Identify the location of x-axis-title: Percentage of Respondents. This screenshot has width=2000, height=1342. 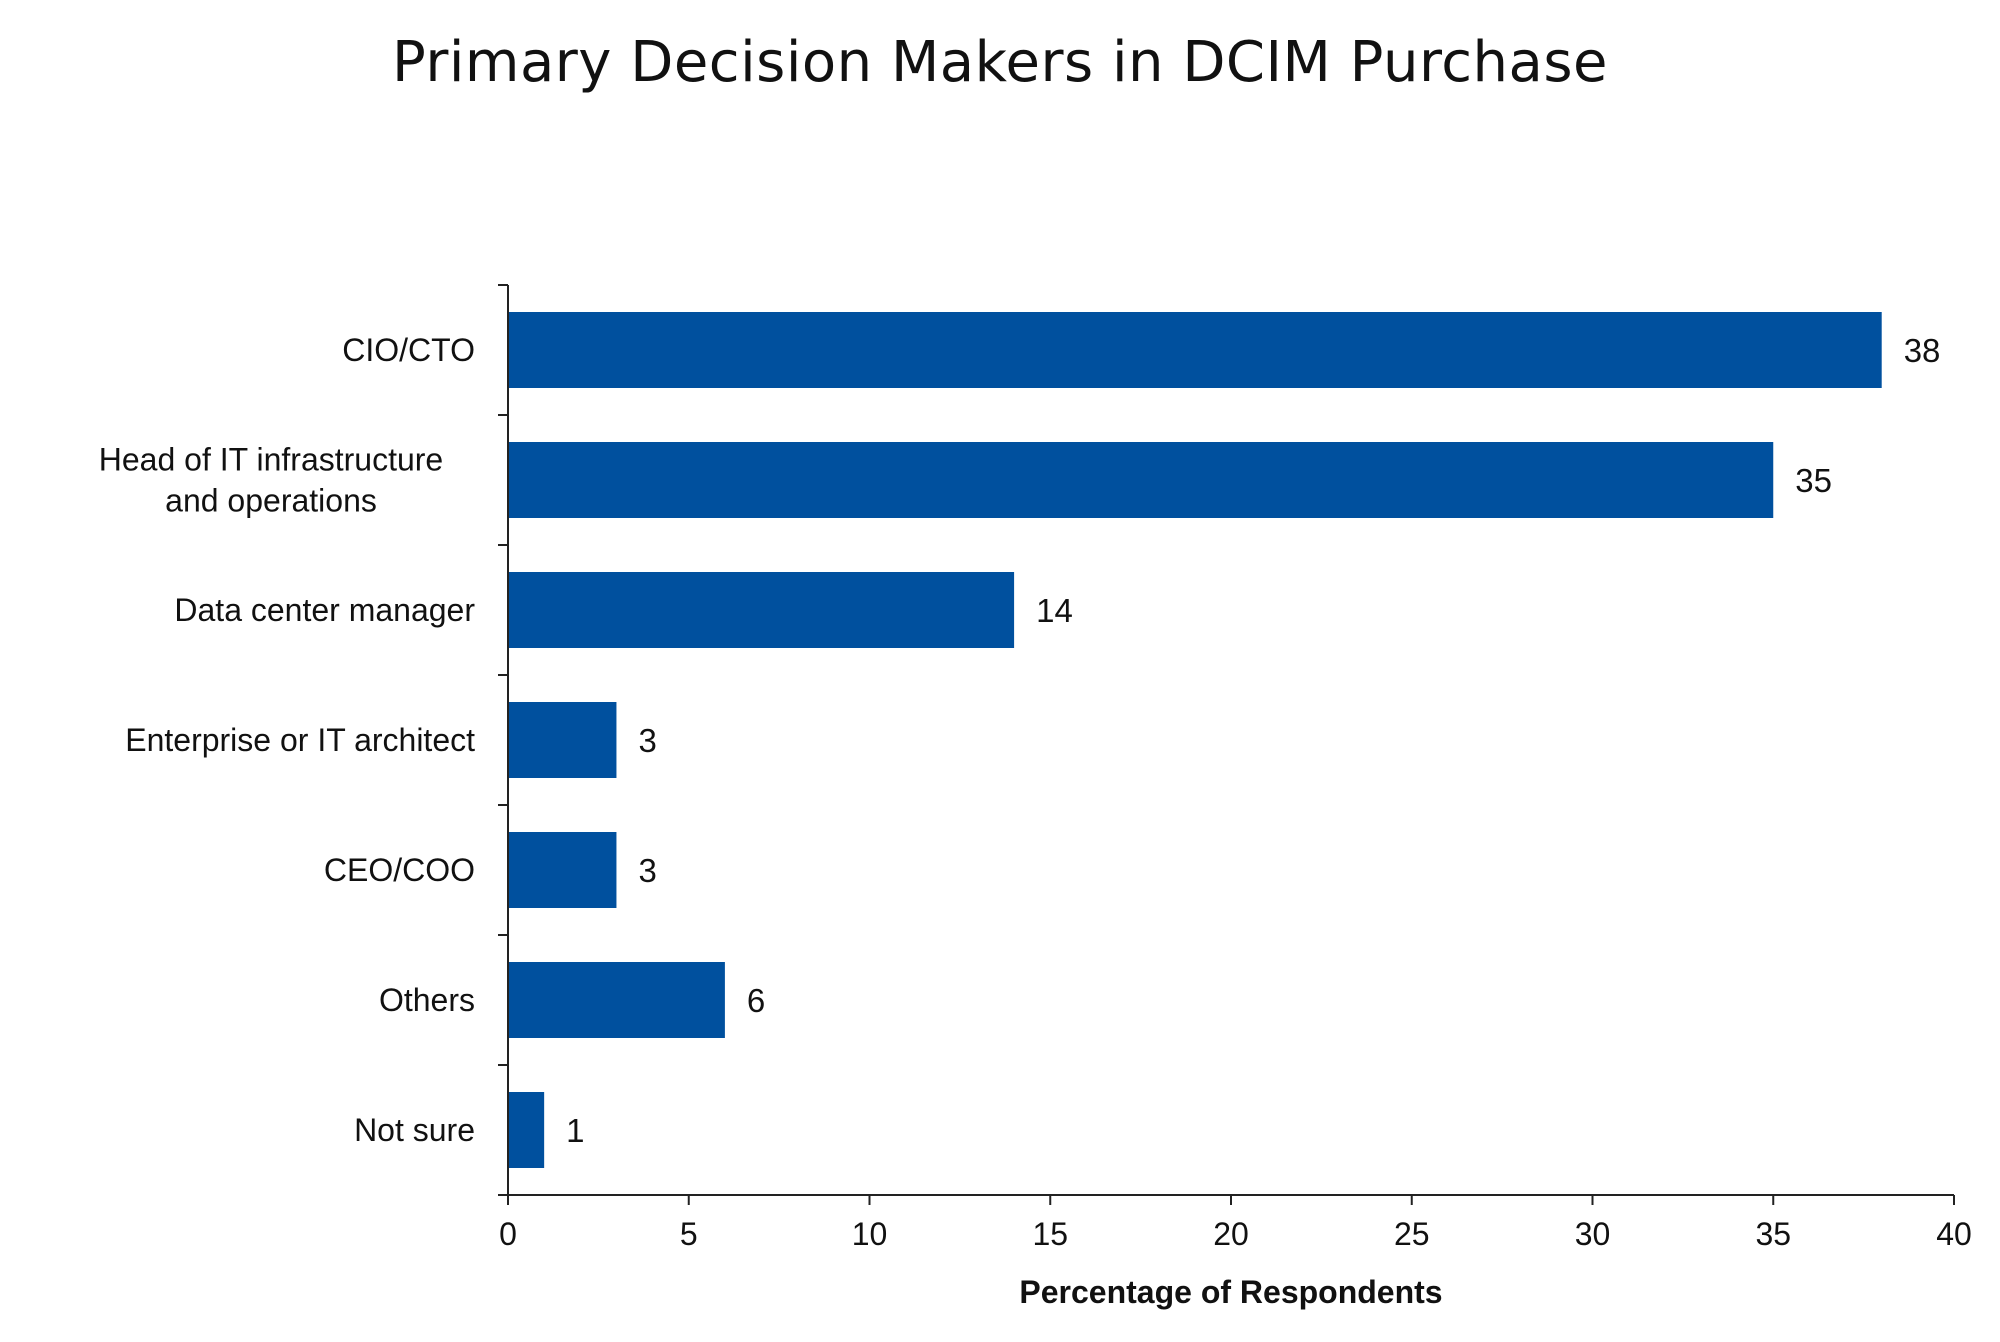
(1230, 1292).